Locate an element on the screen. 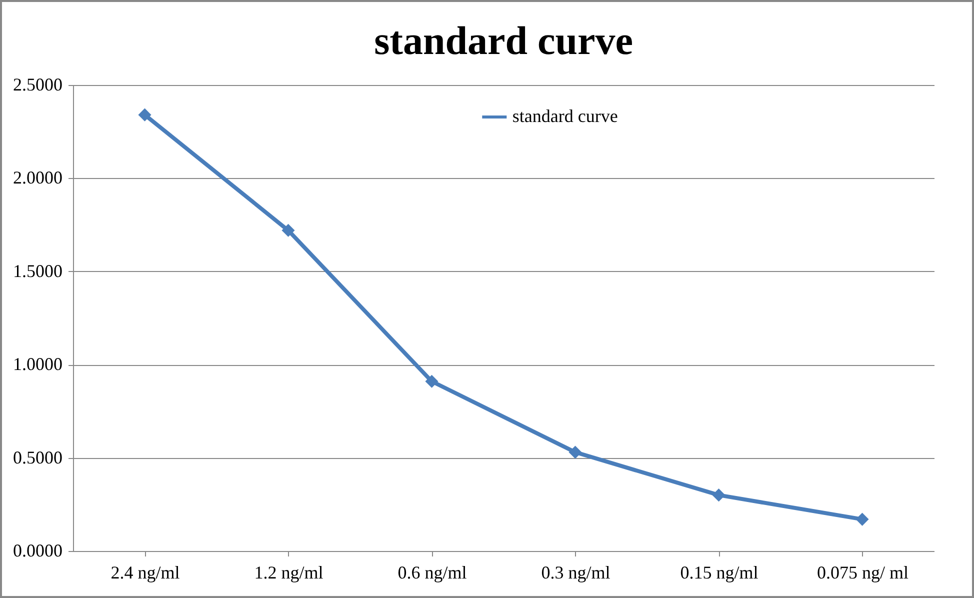 This screenshot has width=974, height=598. y-tick-label: 0.5000 is located at coordinates (37, 457).